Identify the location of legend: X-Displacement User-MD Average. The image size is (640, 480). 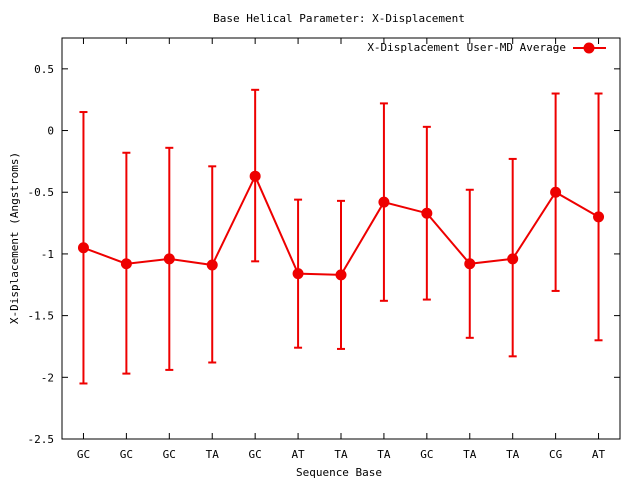
(486, 47).